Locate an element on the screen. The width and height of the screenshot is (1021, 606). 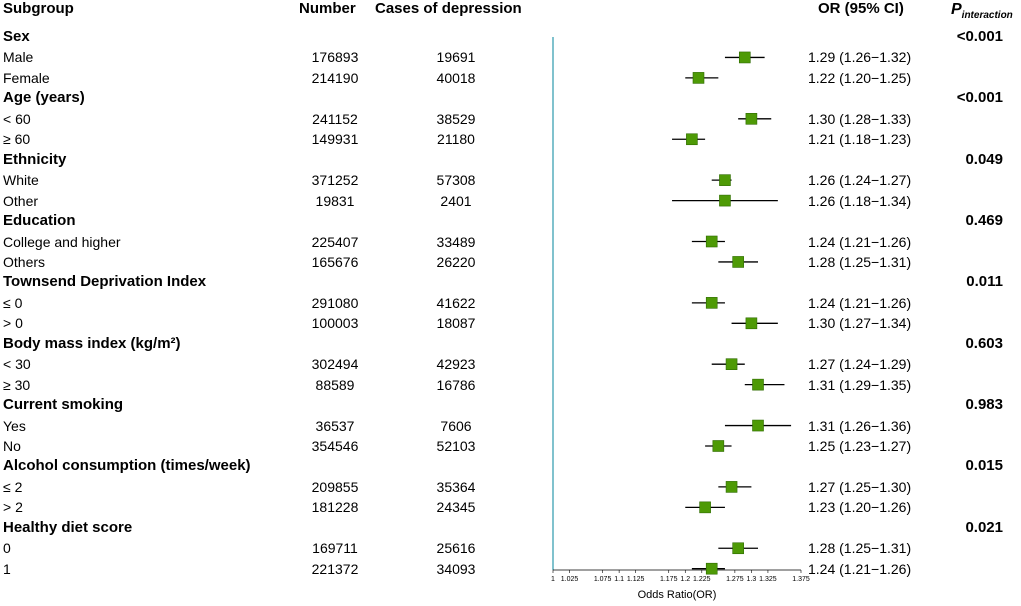
group-label: Townsend Deprivation Index is located at coordinates (105, 282).